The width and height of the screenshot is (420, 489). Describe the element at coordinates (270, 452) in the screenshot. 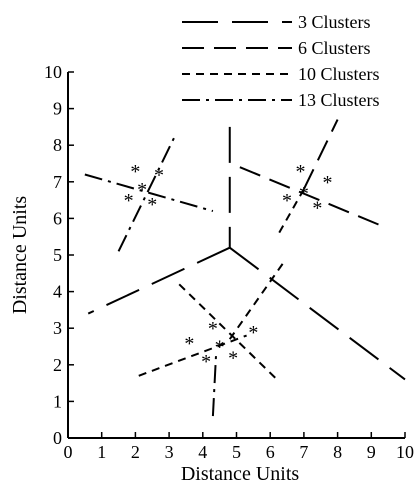

I see `x-tick-label: 6` at that location.